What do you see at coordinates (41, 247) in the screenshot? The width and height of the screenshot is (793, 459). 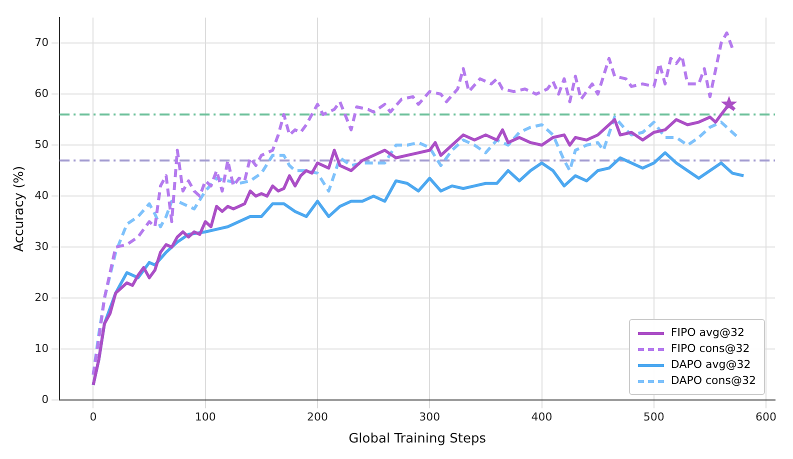 I see `y-tick-label: 30` at bounding box center [41, 247].